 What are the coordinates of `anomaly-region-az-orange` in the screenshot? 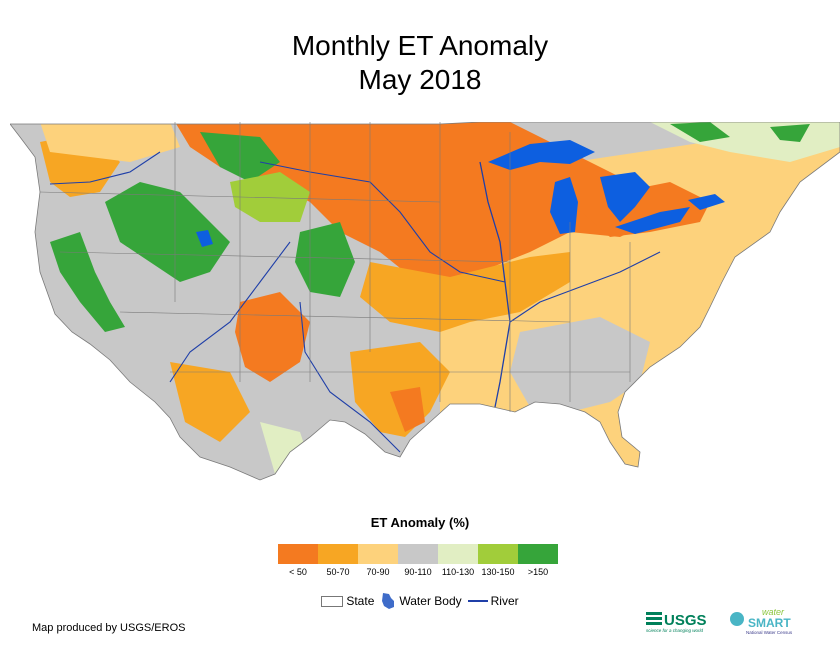 It's located at (210, 402).